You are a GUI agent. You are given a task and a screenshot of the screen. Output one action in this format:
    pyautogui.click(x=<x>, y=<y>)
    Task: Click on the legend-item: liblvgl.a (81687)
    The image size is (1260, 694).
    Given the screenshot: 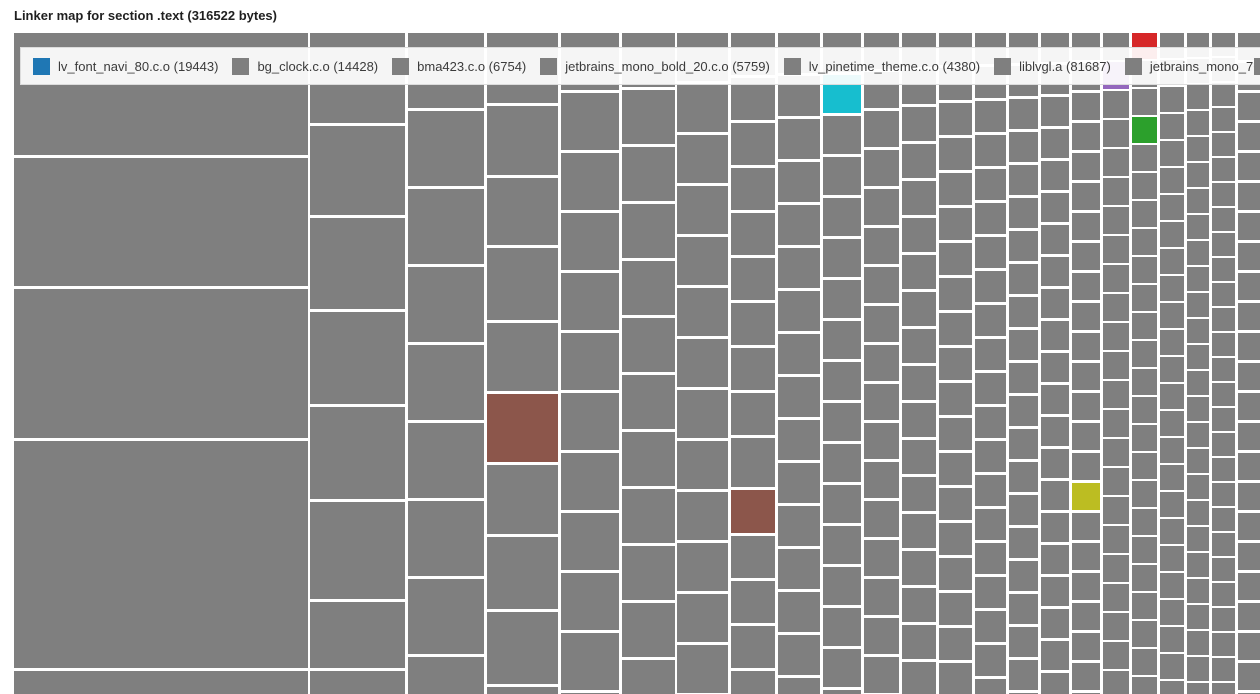 What is the action you would take?
    pyautogui.click(x=1052, y=66)
    